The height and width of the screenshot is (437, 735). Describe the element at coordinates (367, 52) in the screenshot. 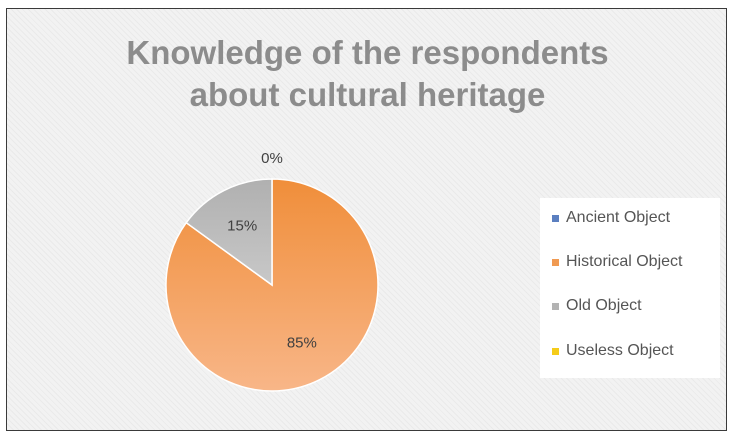

I see `chart-title-line-1: Knowledge of the respondents` at that location.